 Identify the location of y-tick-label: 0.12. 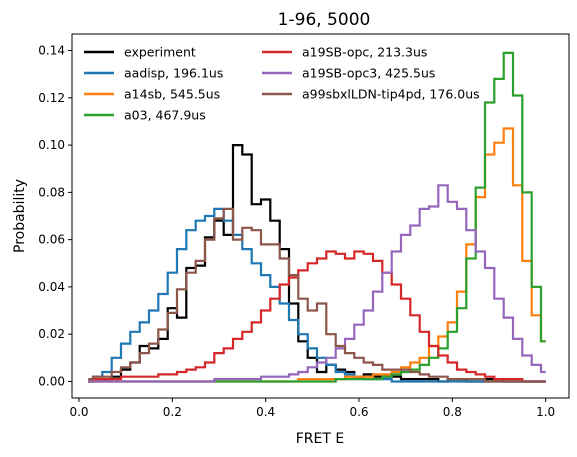
(51, 98).